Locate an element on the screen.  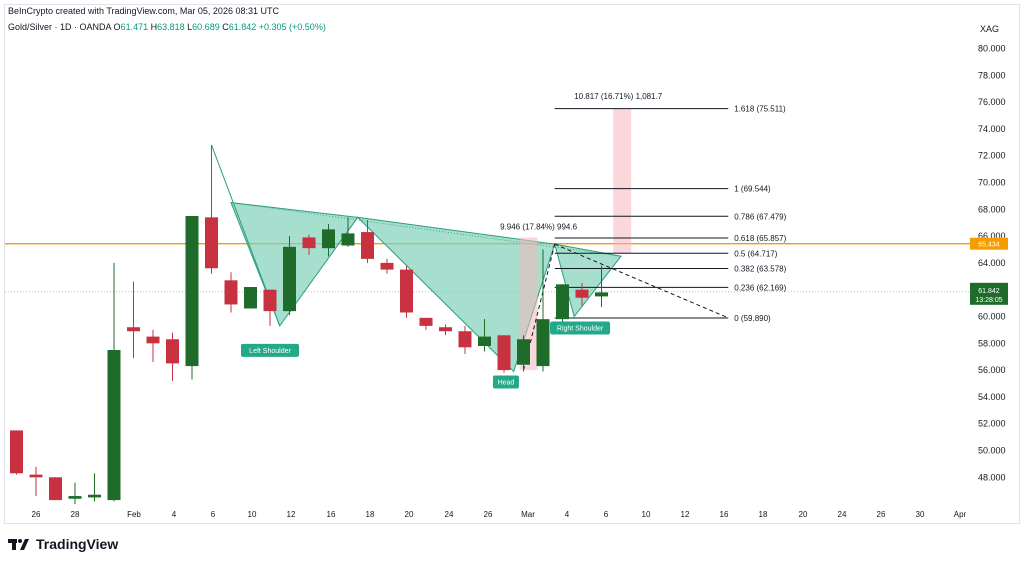
left-shoulder-label: Left Shoulder is located at coordinates (270, 351).